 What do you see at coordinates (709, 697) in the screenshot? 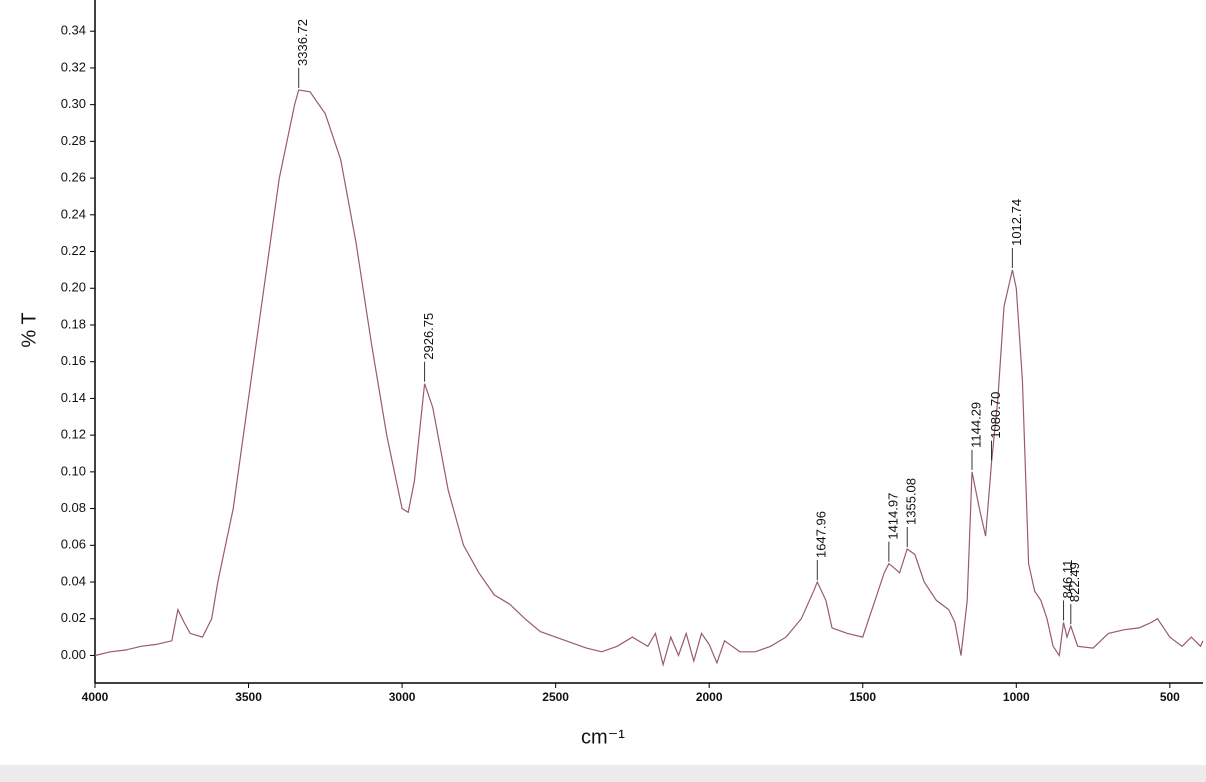
I see `x-tick-label: 2000` at bounding box center [709, 697].